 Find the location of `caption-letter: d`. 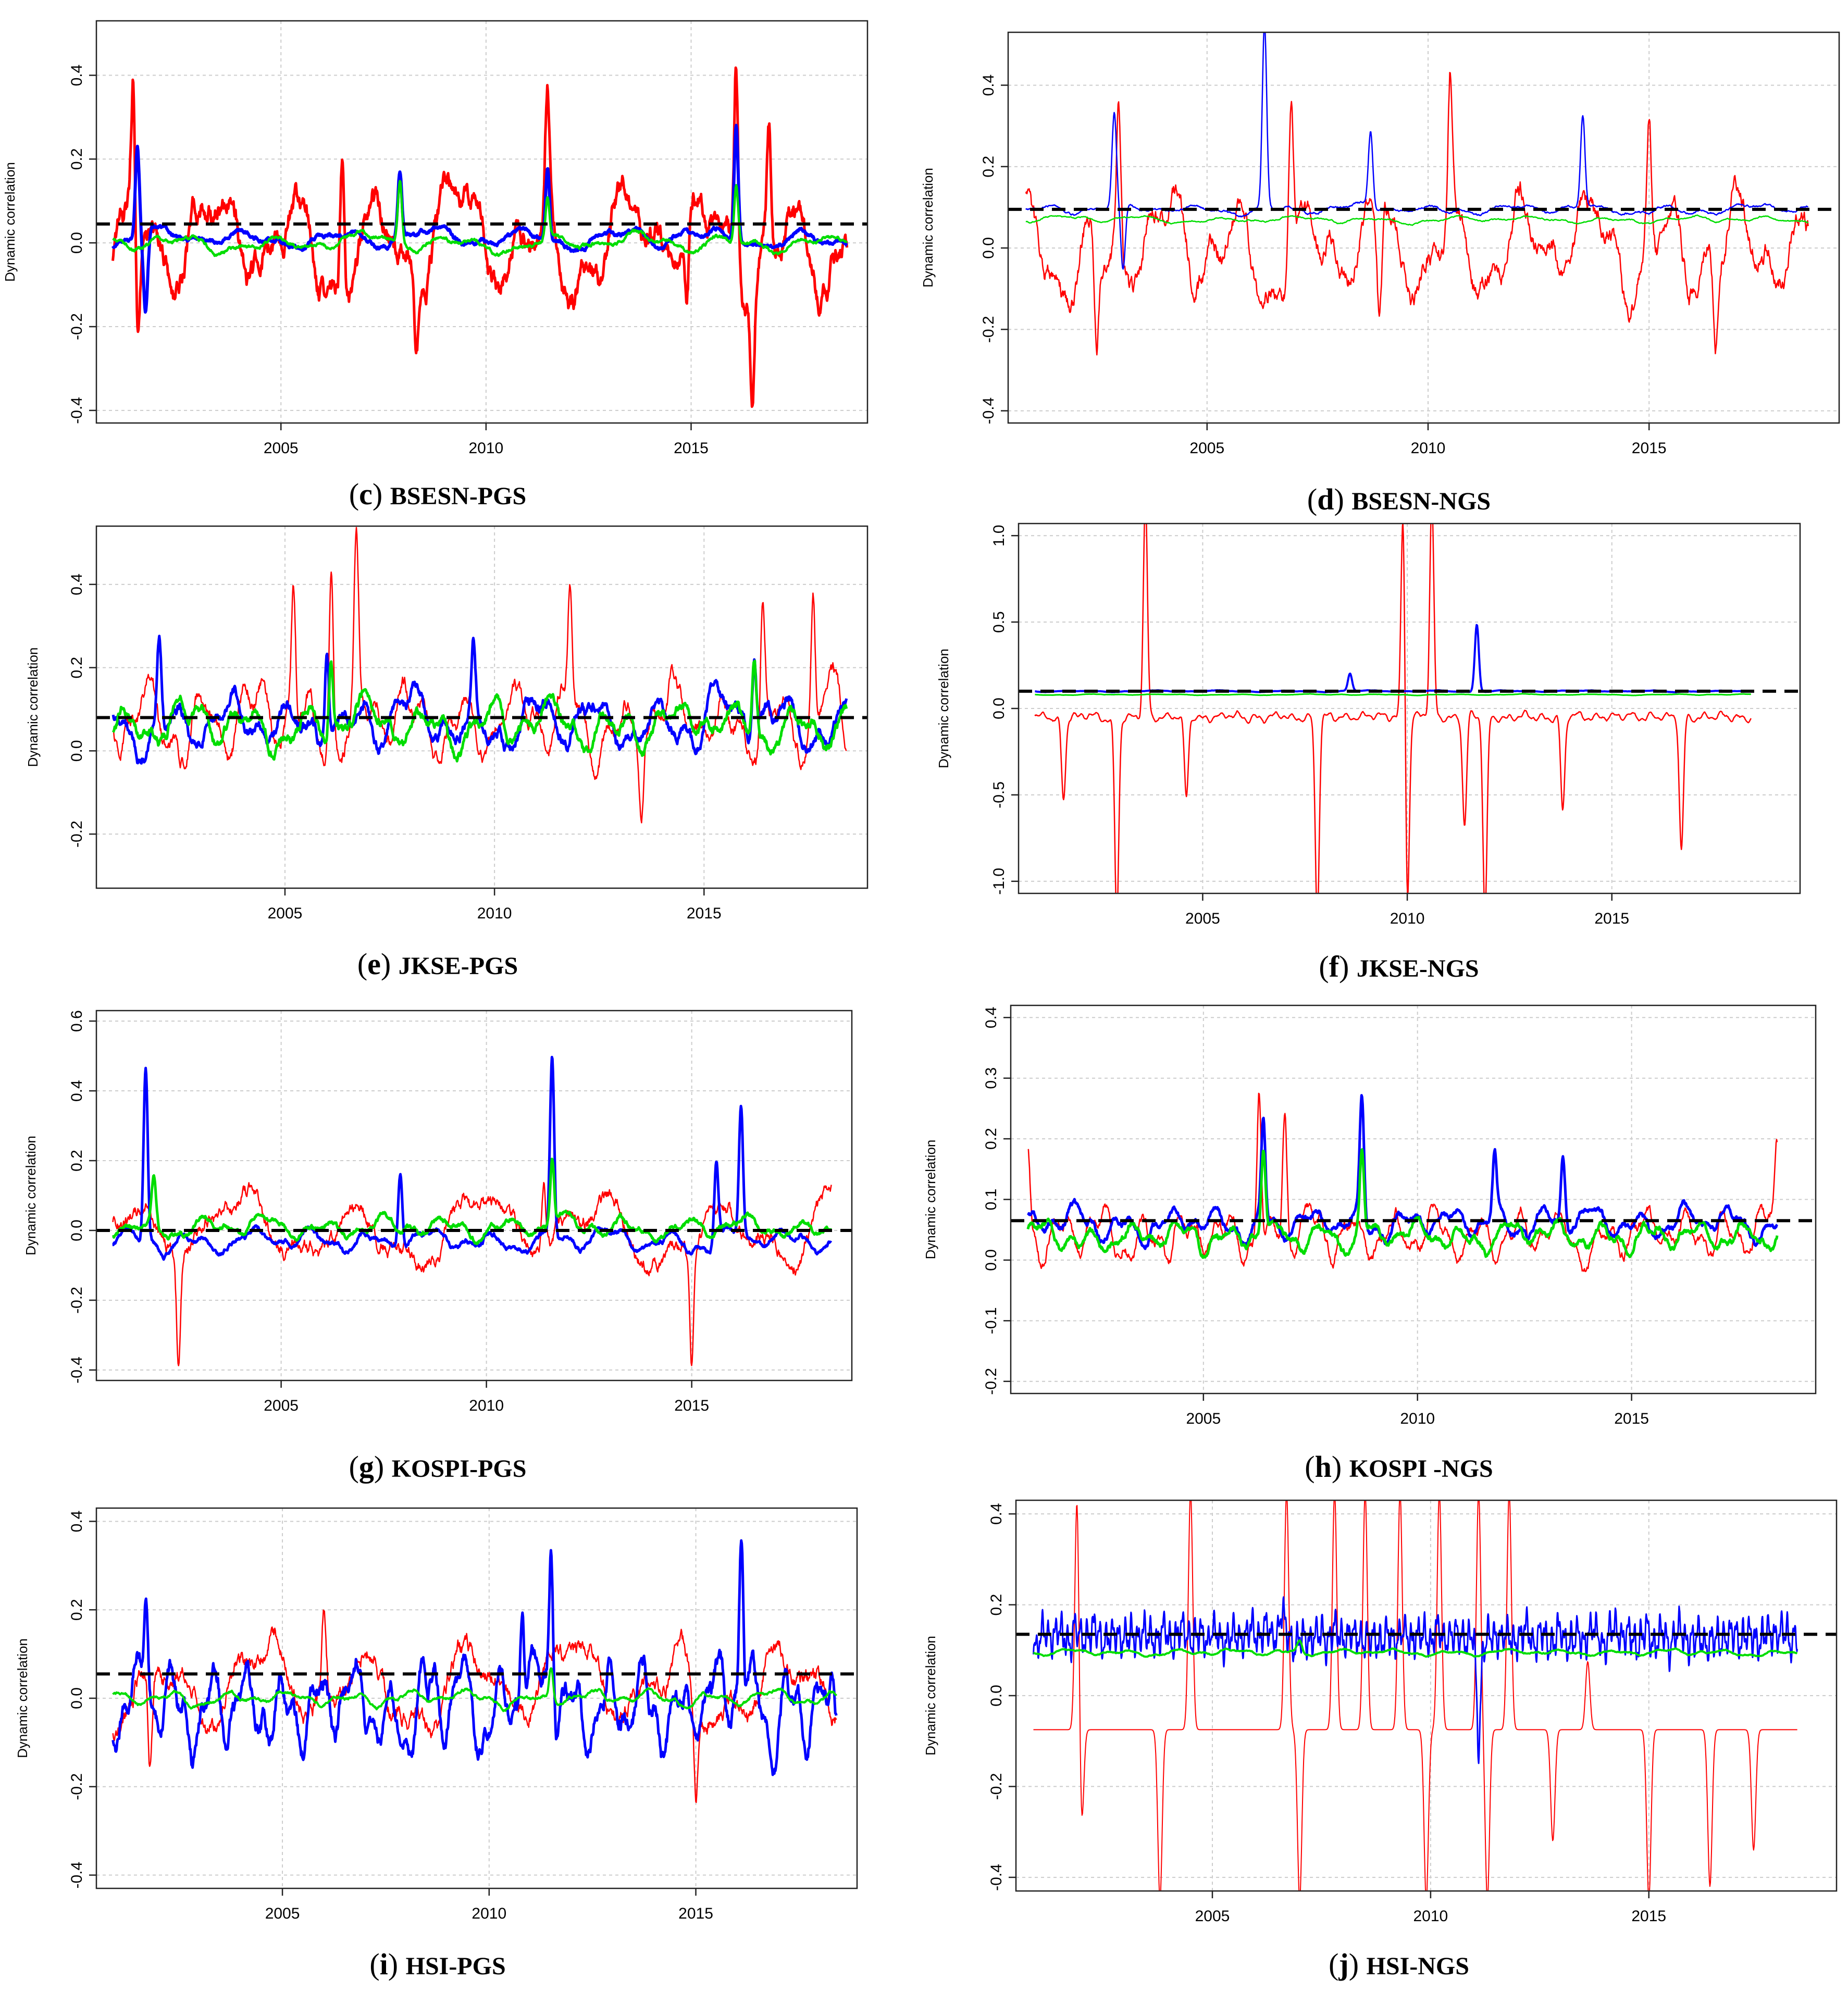

caption-letter: d is located at coordinates (1325, 499).